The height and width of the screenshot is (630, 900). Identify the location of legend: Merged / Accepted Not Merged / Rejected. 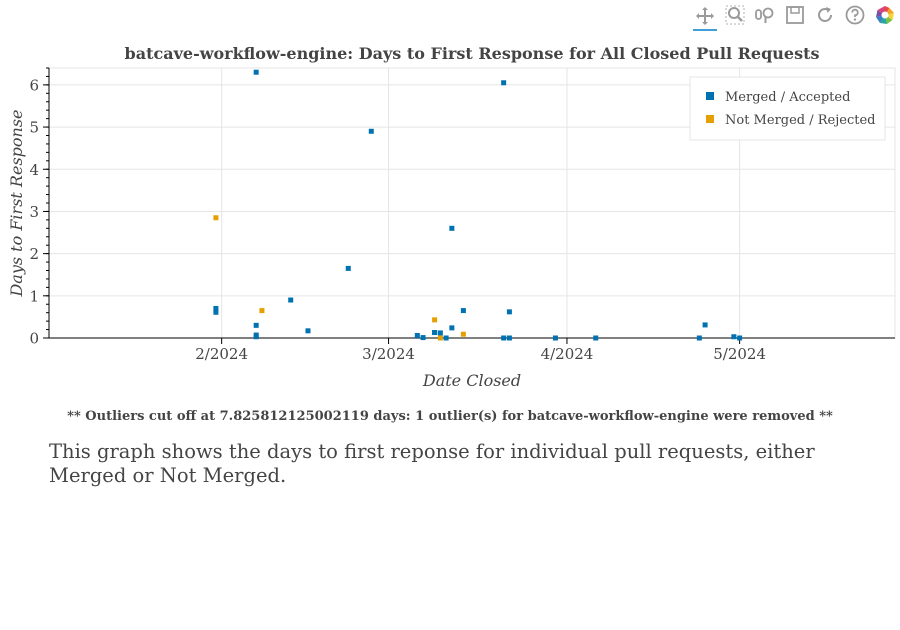
(787, 108).